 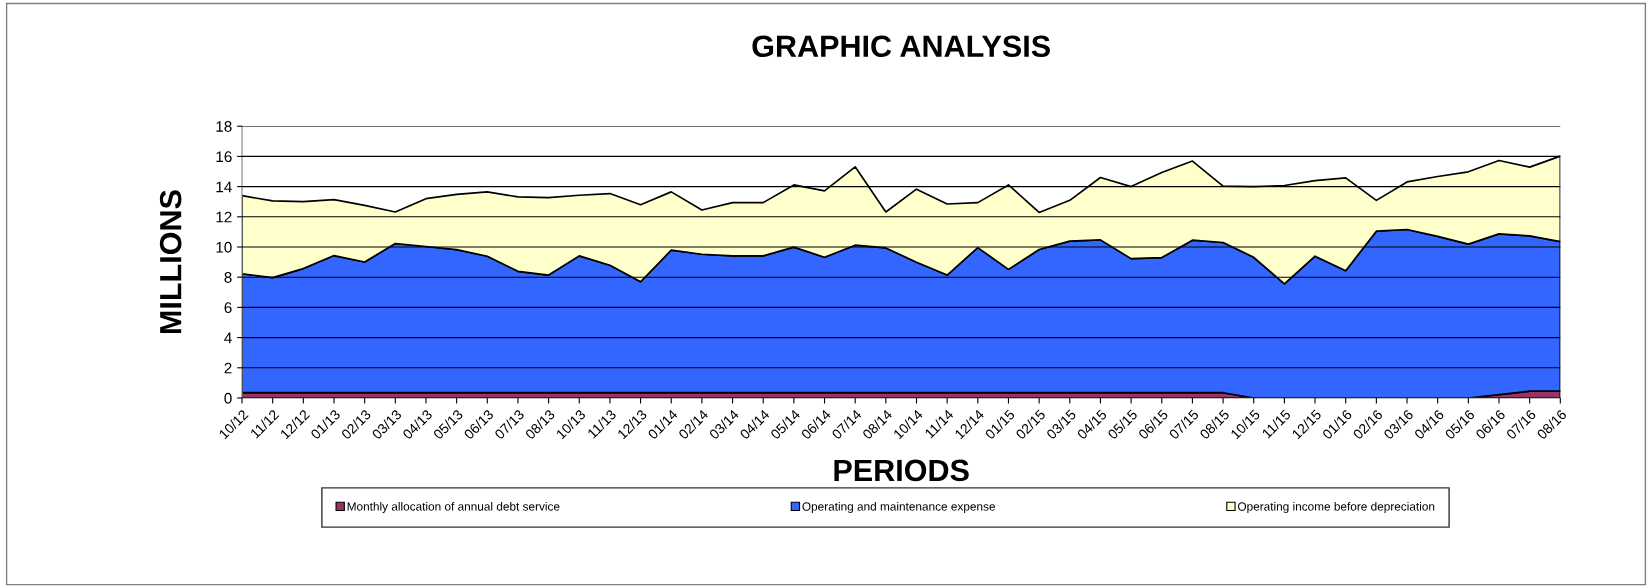 I want to click on y-tick-label: 10, so click(x=224, y=247).